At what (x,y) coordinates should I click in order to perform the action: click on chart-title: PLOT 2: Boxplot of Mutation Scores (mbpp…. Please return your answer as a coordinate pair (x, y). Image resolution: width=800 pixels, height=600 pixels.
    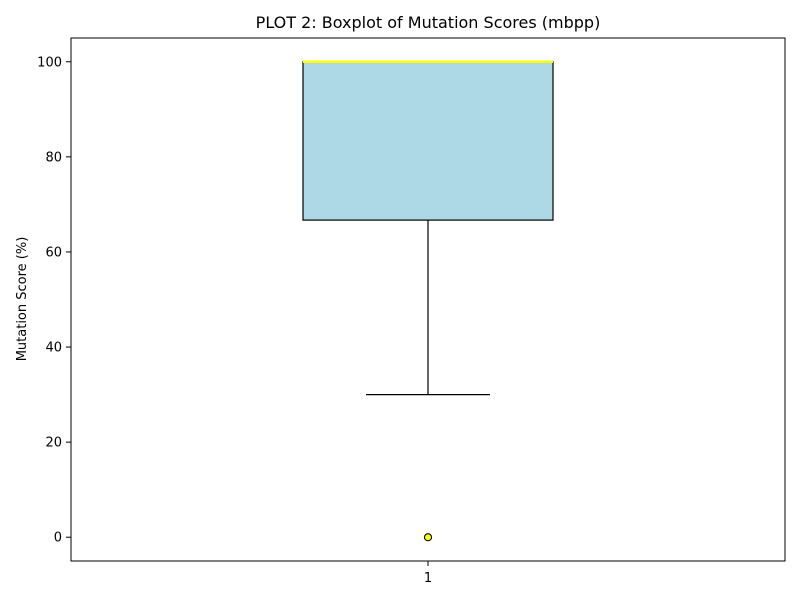
    Looking at the image, I should click on (428, 22).